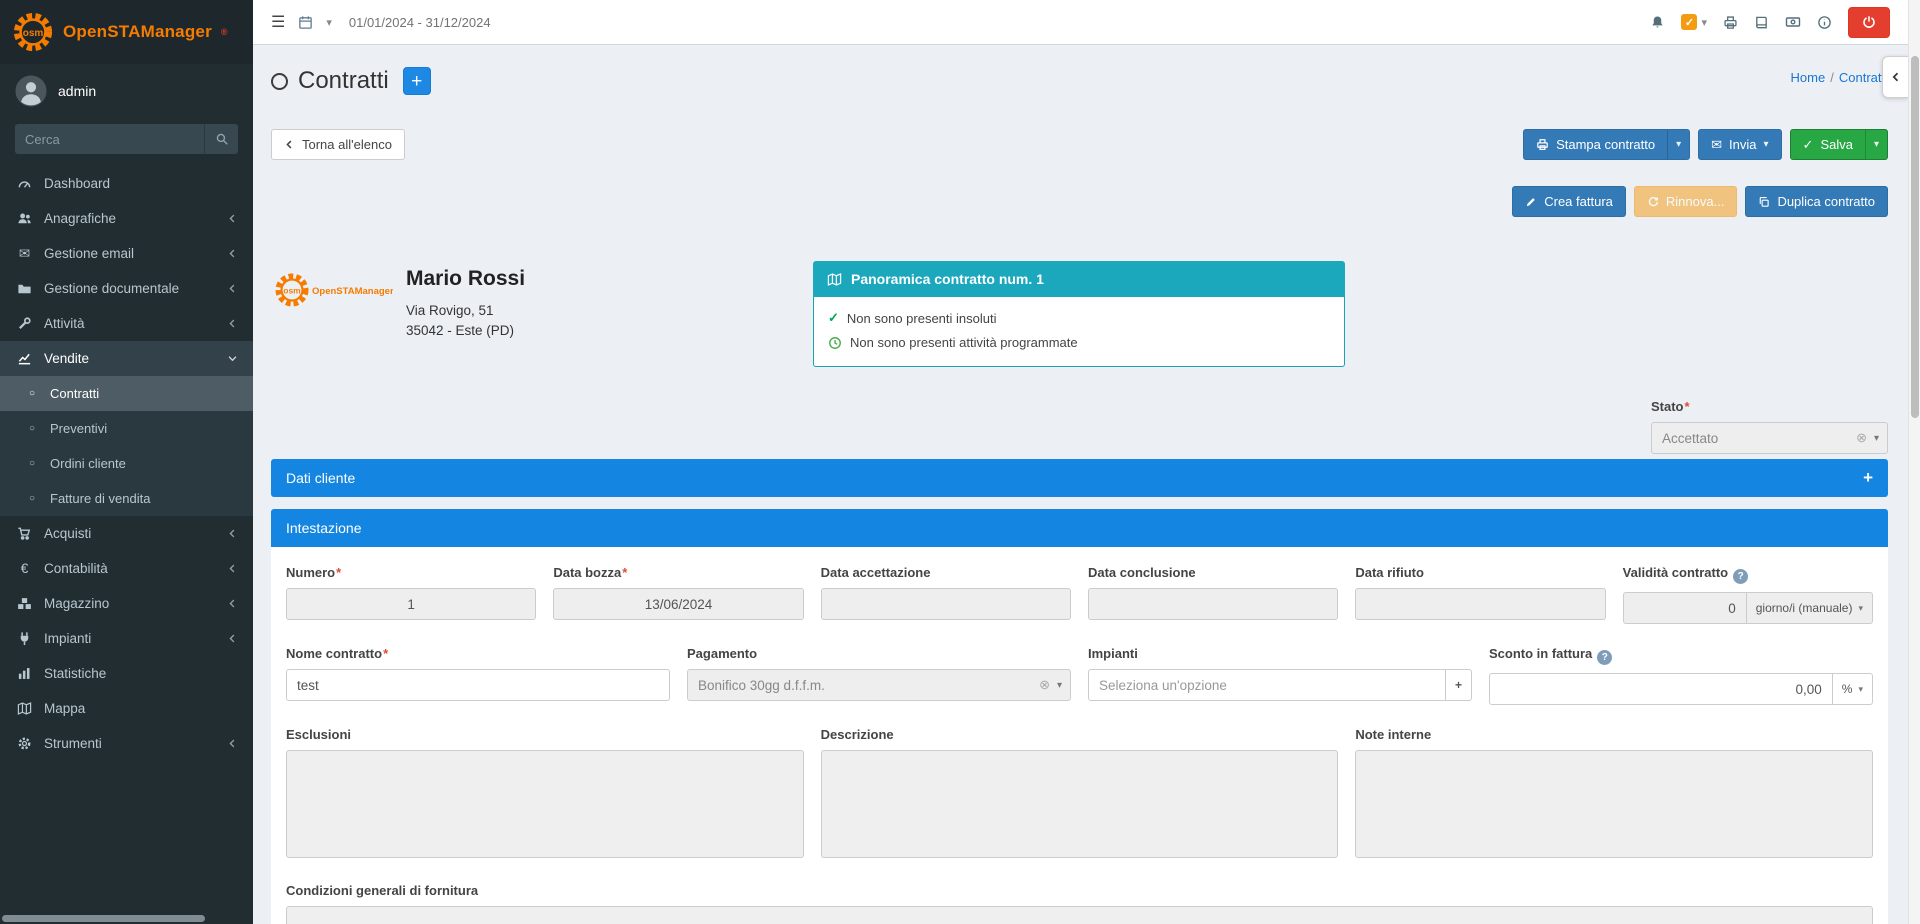  Describe the element at coordinates (1657, 22) in the screenshot. I see `bell-icon` at that location.